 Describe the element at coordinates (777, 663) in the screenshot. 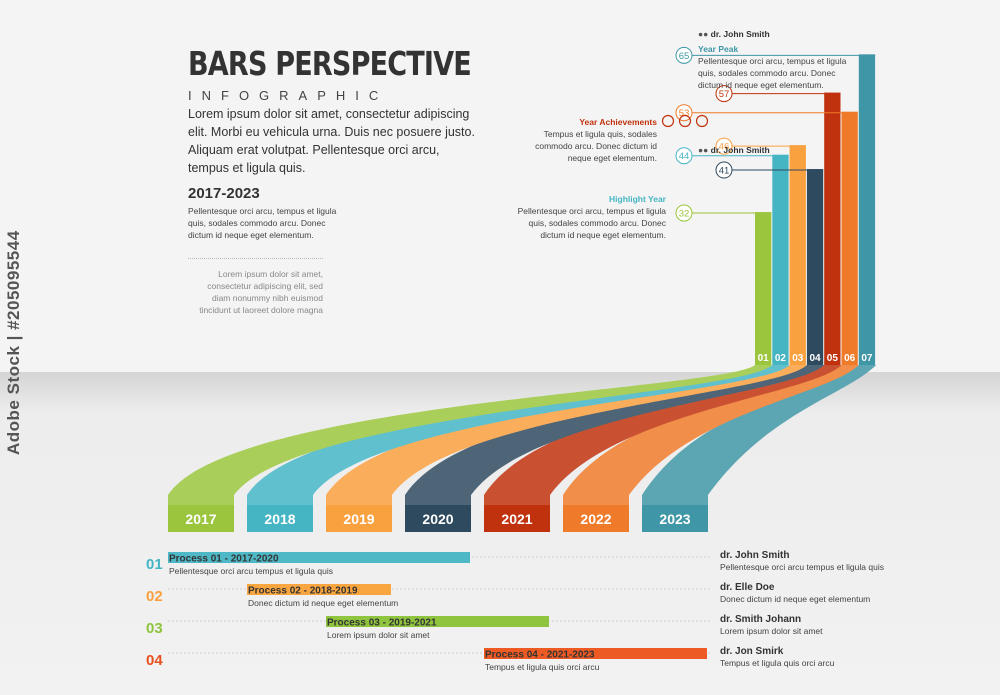

I see `process-person-desc-04: Tempus et ligula quis orci arcu` at that location.